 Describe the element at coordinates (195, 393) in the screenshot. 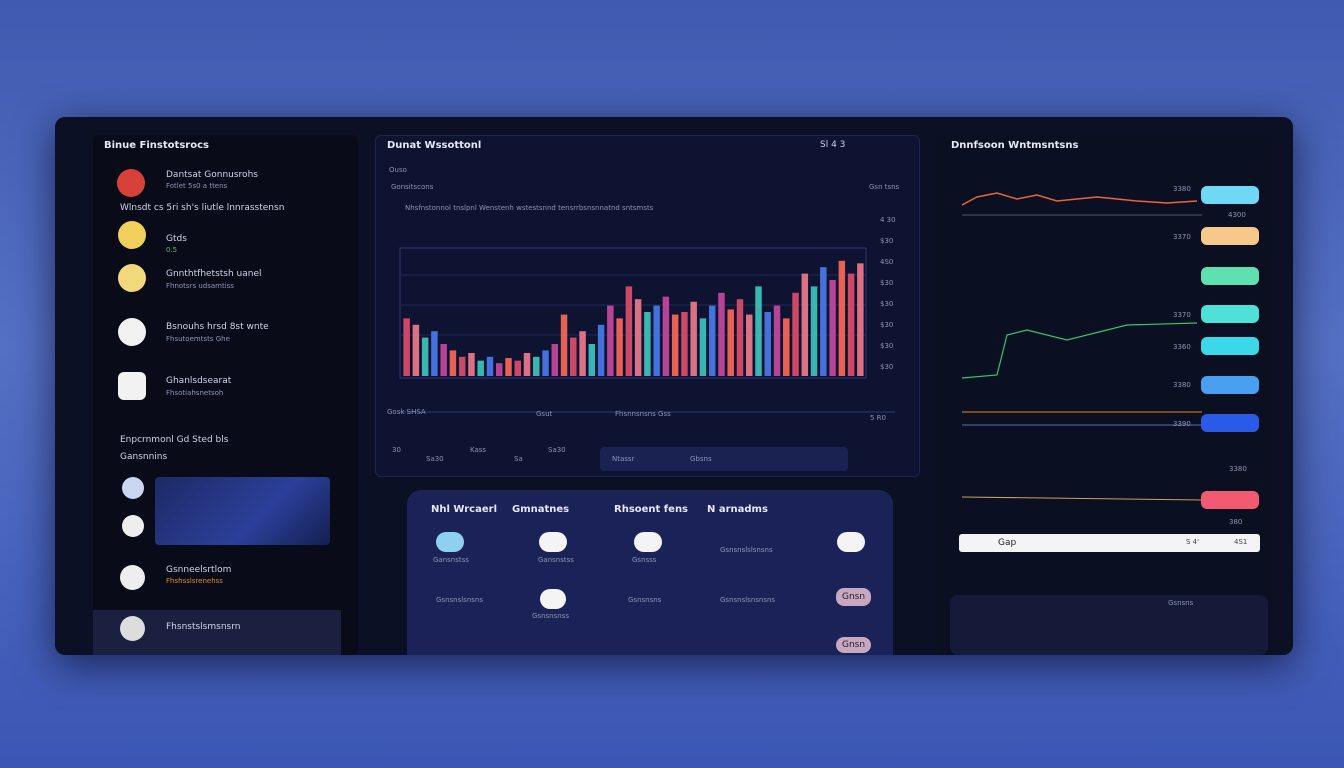

I see `item-detail: Fhsotiahsnetsoh` at that location.